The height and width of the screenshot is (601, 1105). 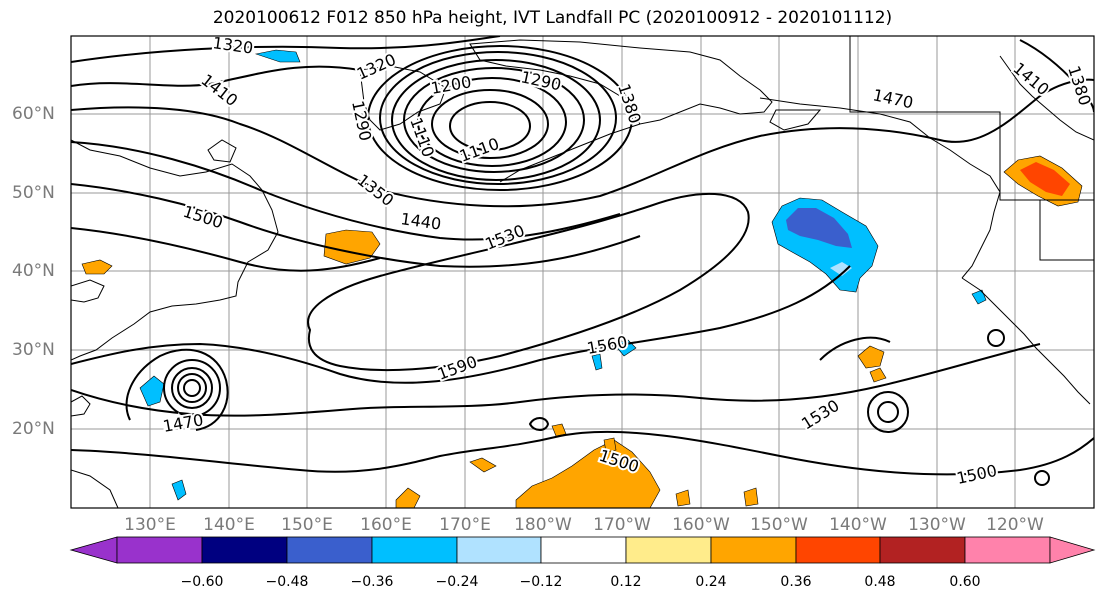 I want to click on colorbar-tick-label: 0.36, so click(x=796, y=582).